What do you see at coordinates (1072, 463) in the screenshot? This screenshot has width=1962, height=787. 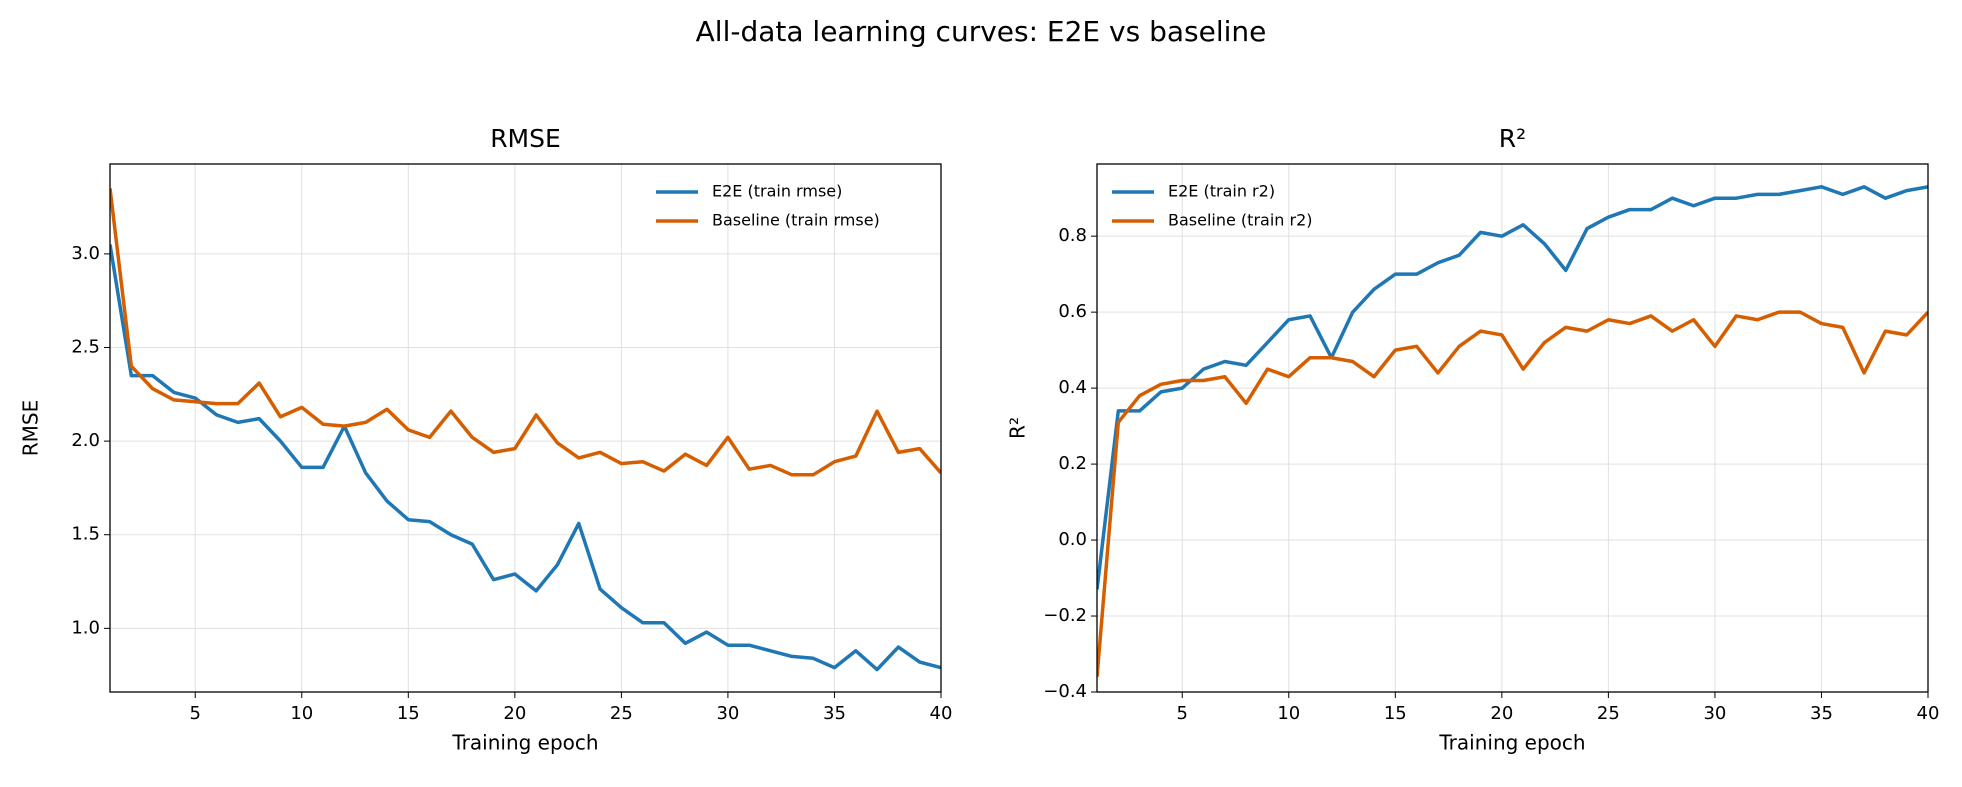 I see `y-tick-label: 0.2` at bounding box center [1072, 463].